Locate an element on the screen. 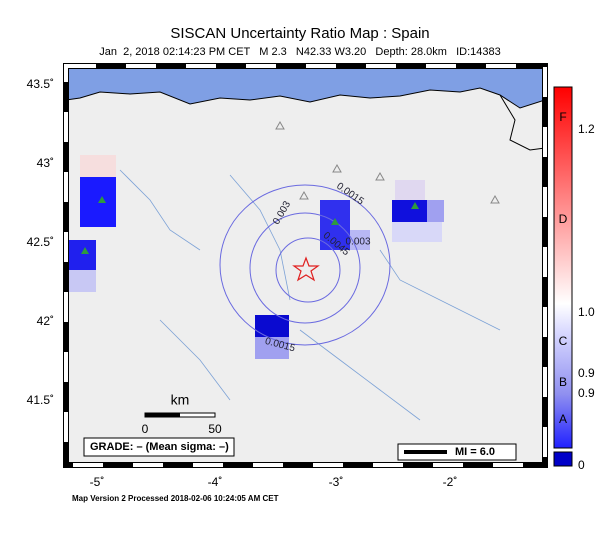  grade-label: GRADE: – (Mean sigma: –) is located at coordinates (159, 447).